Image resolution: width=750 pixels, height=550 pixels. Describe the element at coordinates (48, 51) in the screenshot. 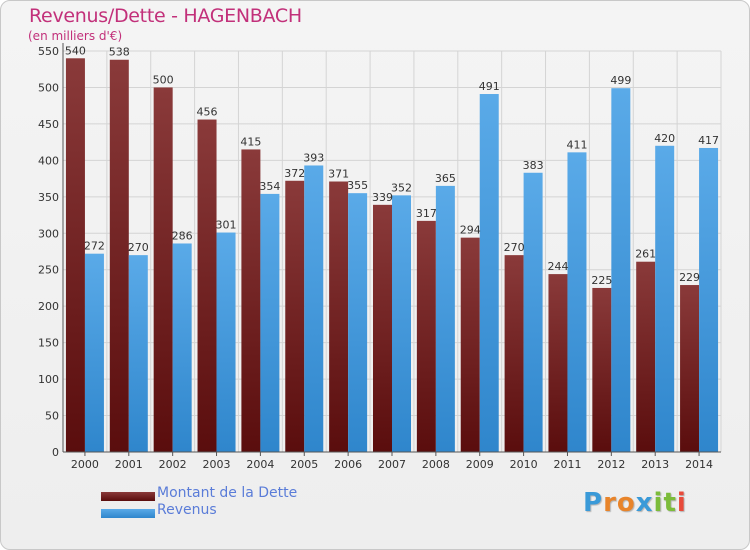

I see `y-tick-label: 550` at that location.